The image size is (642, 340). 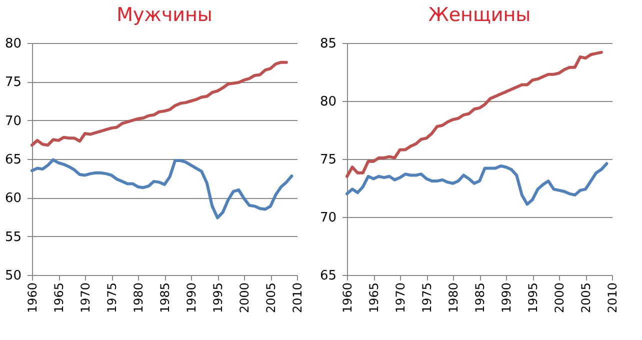 I want to click on y-tick-label: 85, so click(x=328, y=44).